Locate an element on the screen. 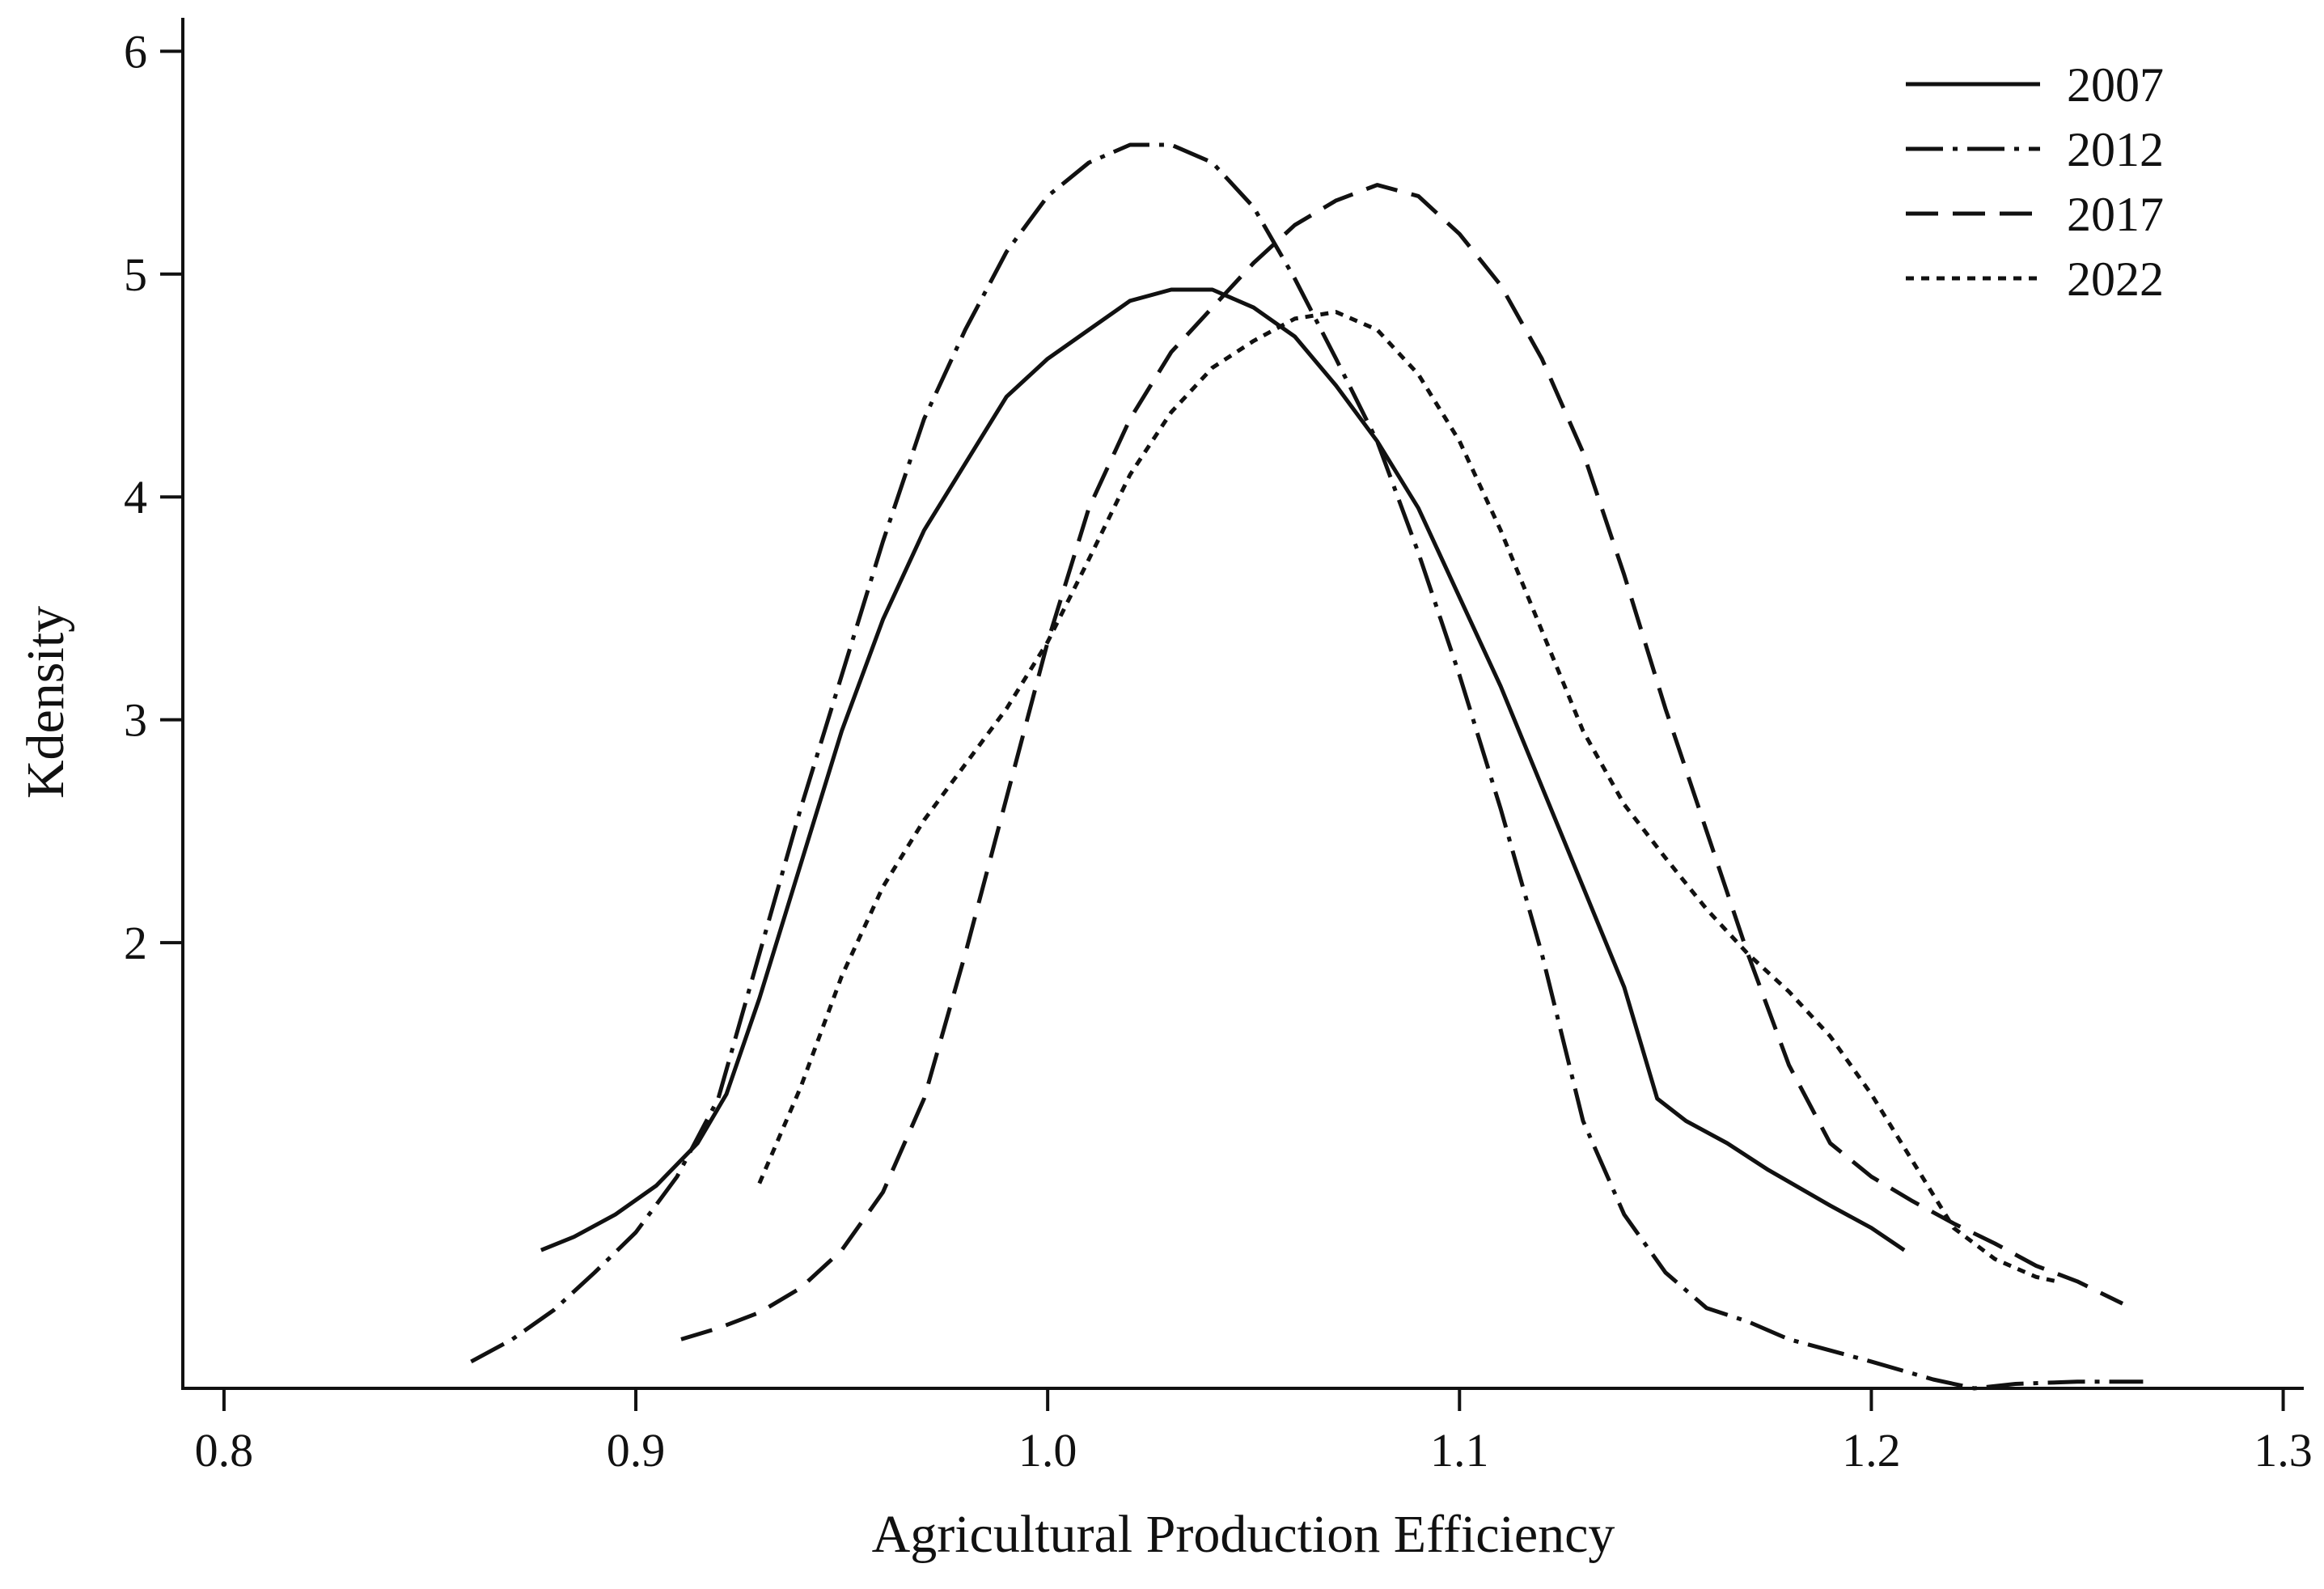  y-tick-label: 6 is located at coordinates (135, 51).